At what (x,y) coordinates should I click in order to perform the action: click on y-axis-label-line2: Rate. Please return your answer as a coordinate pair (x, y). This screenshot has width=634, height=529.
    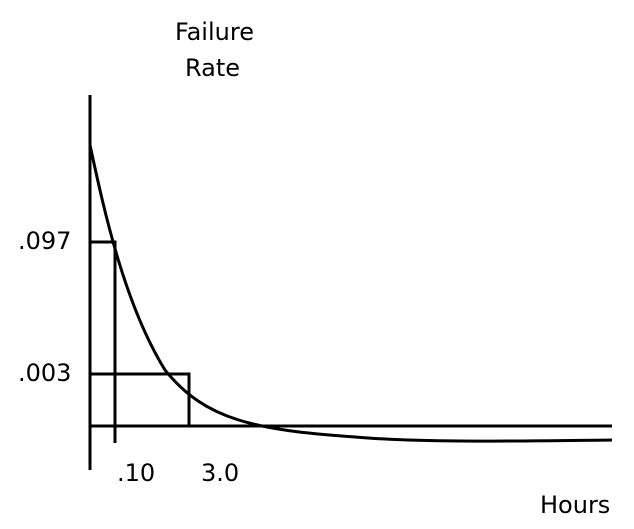
    Looking at the image, I should click on (213, 68).